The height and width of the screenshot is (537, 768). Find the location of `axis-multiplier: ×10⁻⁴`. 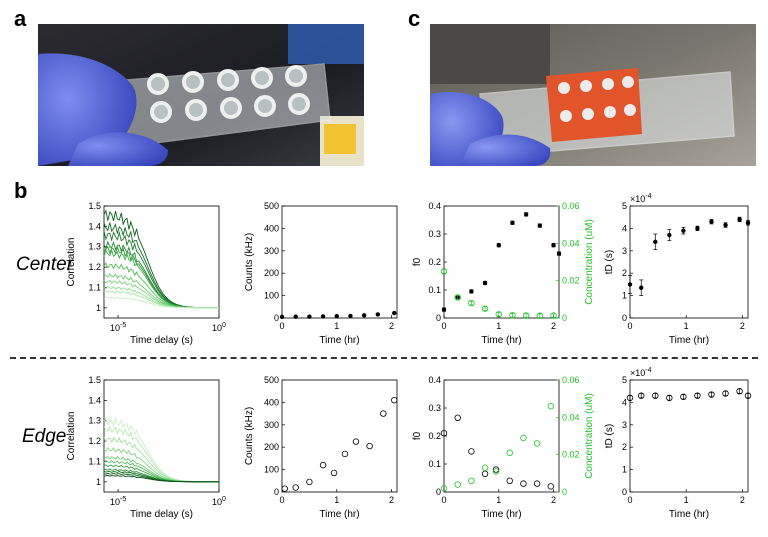

axis-multiplier: ×10⁻⁴ is located at coordinates (641, 372).